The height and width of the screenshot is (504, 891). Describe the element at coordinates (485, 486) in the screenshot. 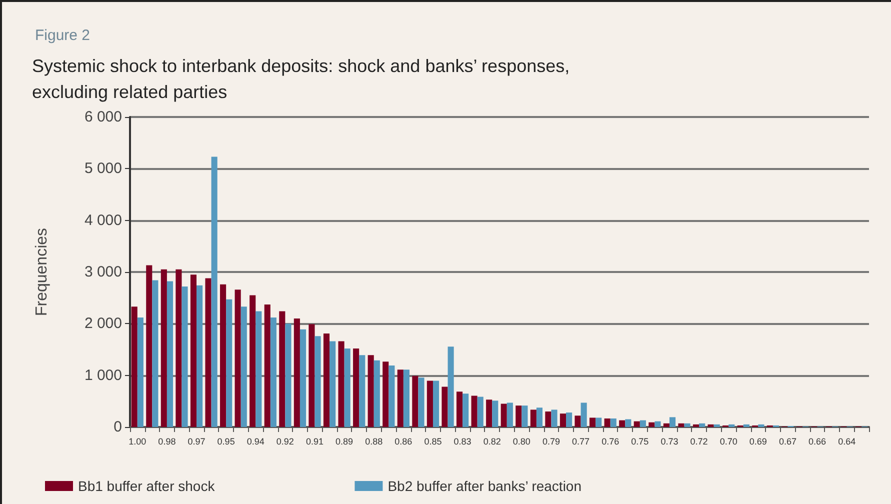

I see `legend-label: Bb2 buffer after banks’ reaction` at that location.